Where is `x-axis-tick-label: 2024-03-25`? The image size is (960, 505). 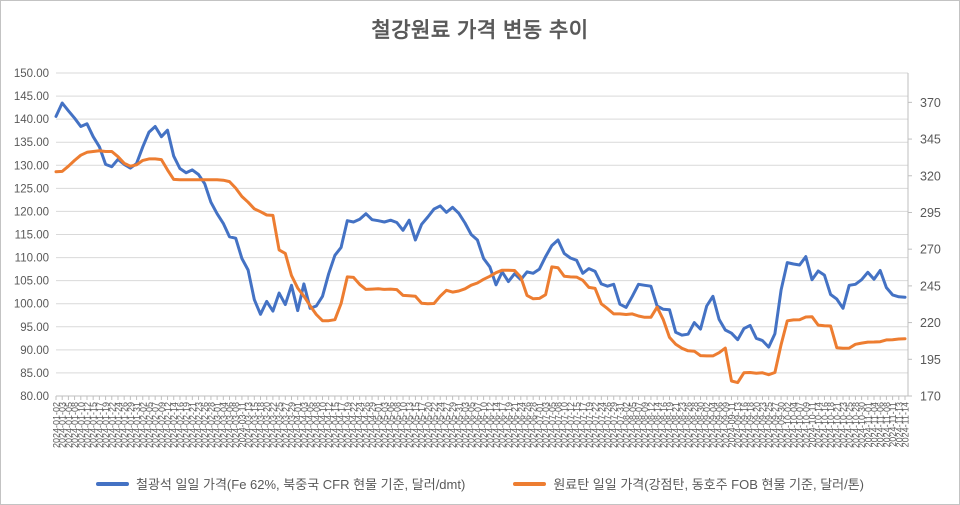
x-axis-tick-label: 2024-03-25 is located at coordinates (280, 425).